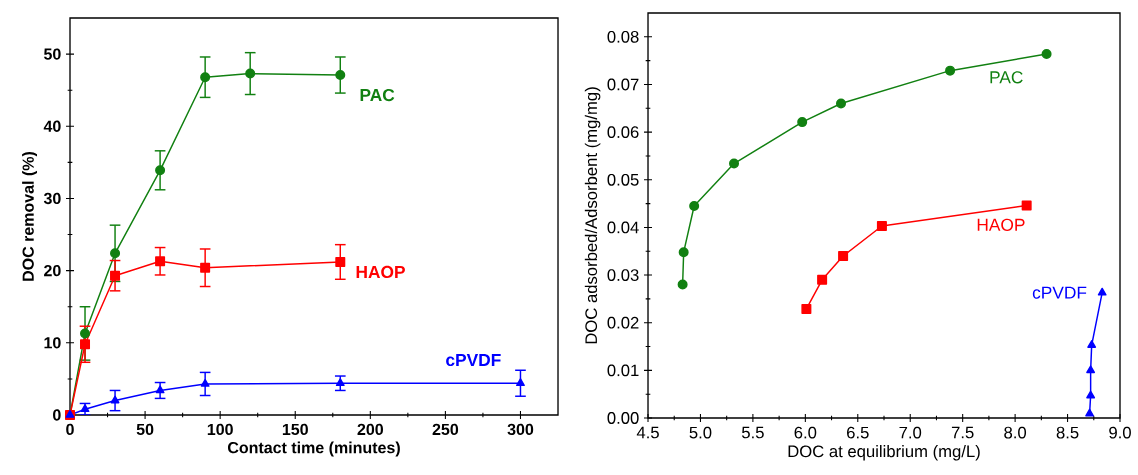  Describe the element at coordinates (623, 36) in the screenshot. I see `y-tick-label: 0.08` at that location.